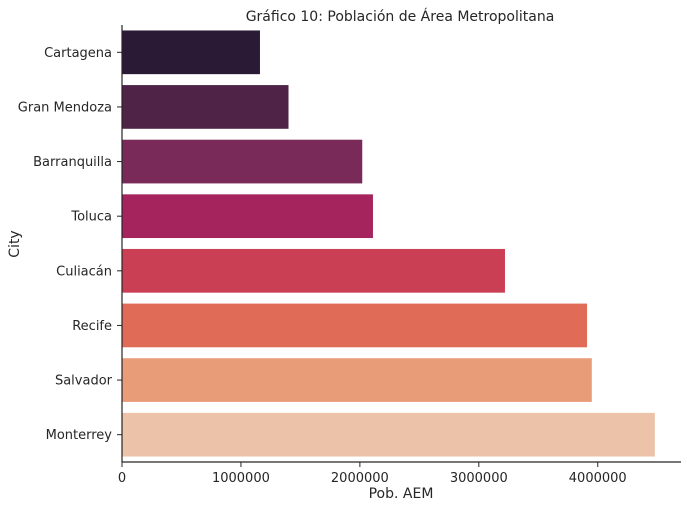  Describe the element at coordinates (241, 478) in the screenshot. I see `x-tick-label-1: 1000000` at that location.